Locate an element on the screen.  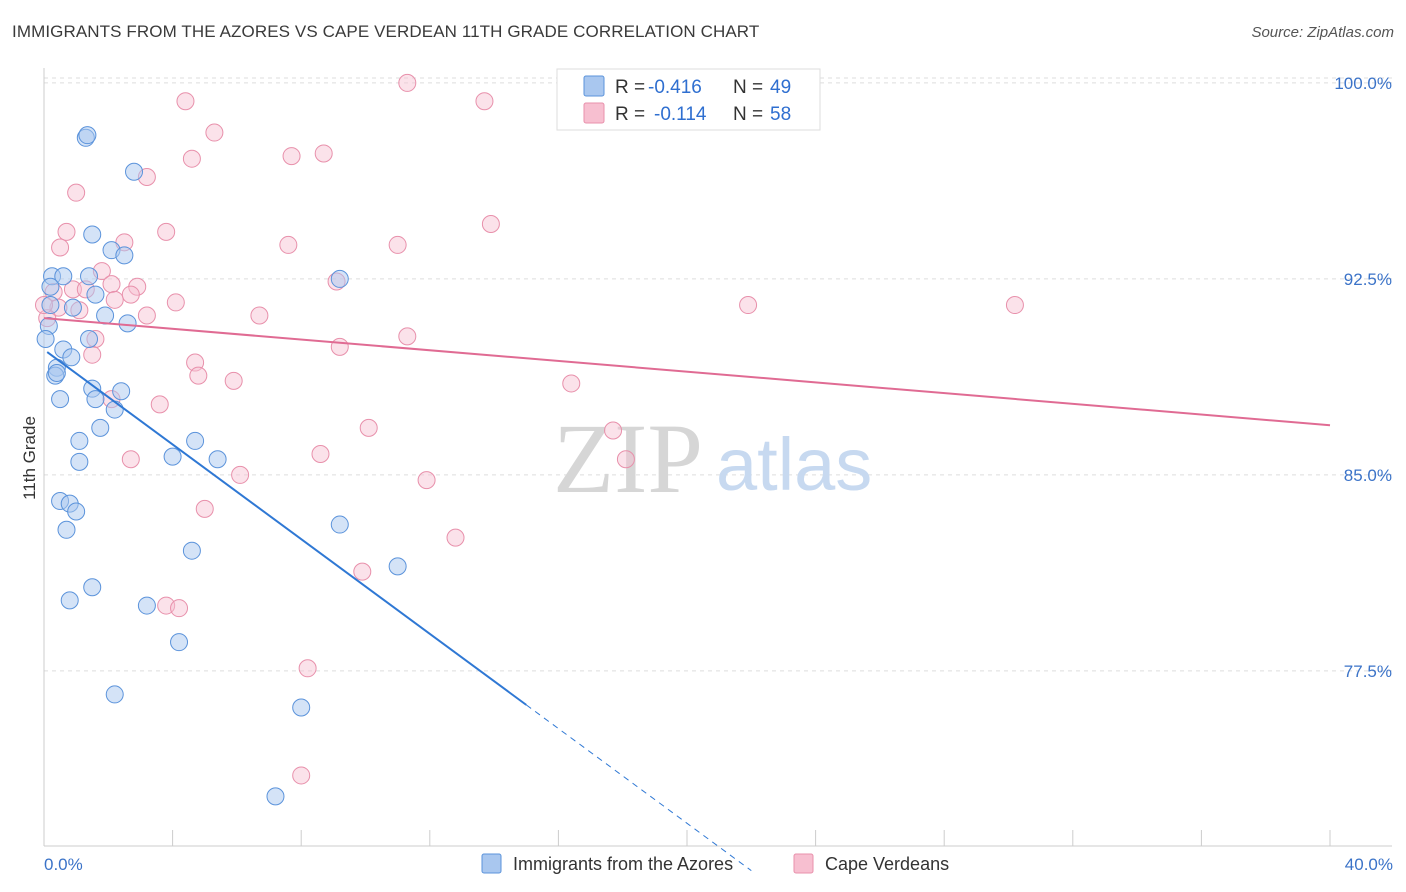
y-tick-label: 77.5% is located at coordinates (1368, 671).